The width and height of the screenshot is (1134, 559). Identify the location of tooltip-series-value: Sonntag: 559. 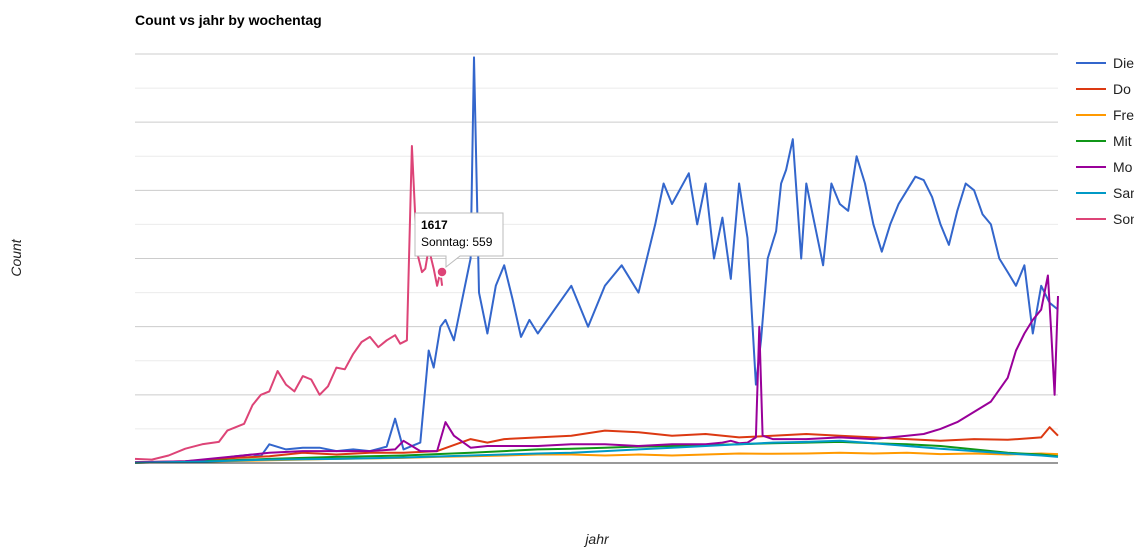
(457, 242).